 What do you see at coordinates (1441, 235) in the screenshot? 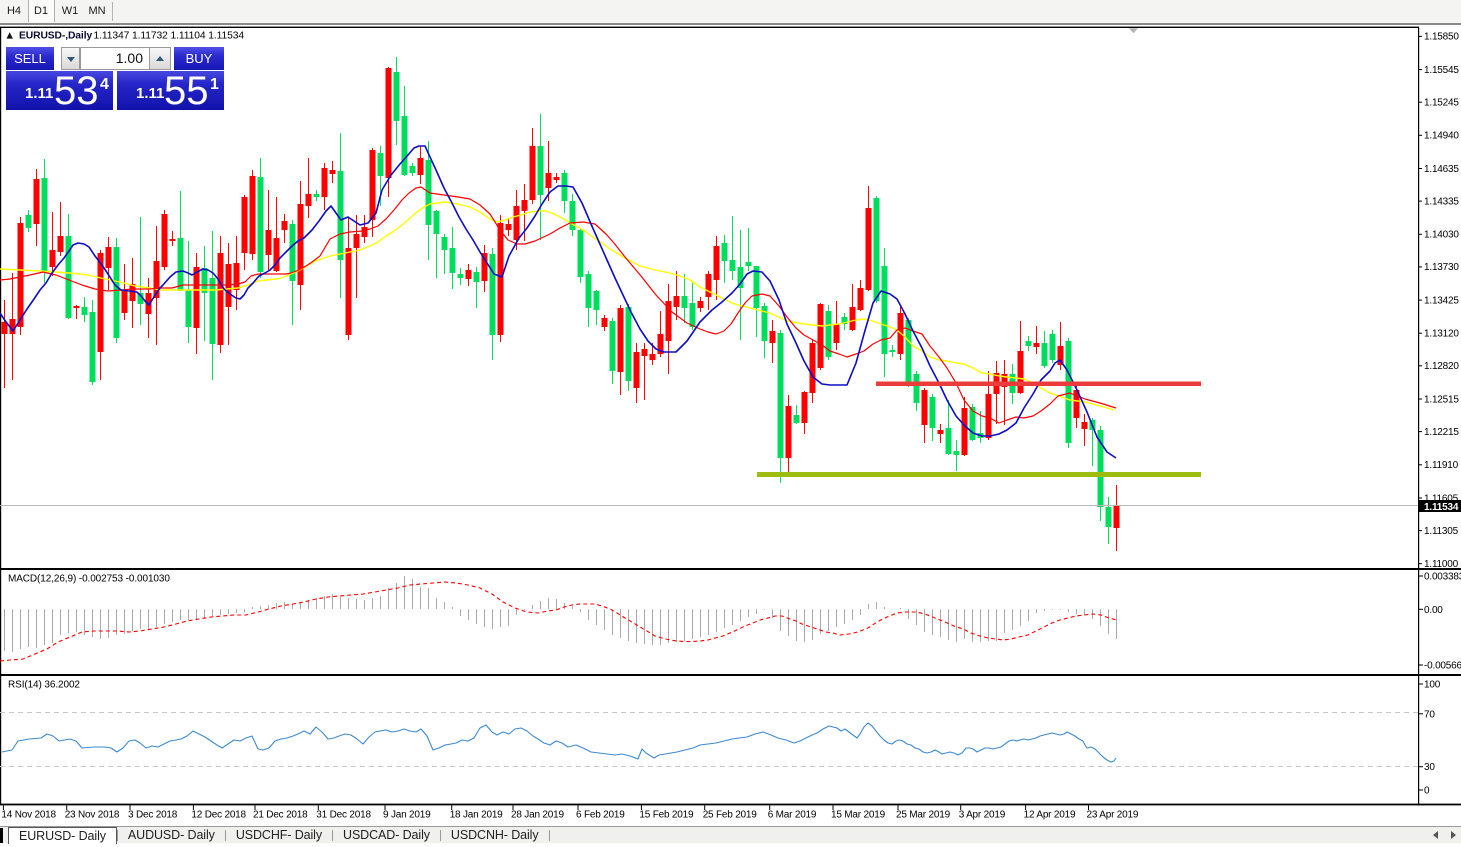
I see `svg-text: 1.14030` at bounding box center [1441, 235].